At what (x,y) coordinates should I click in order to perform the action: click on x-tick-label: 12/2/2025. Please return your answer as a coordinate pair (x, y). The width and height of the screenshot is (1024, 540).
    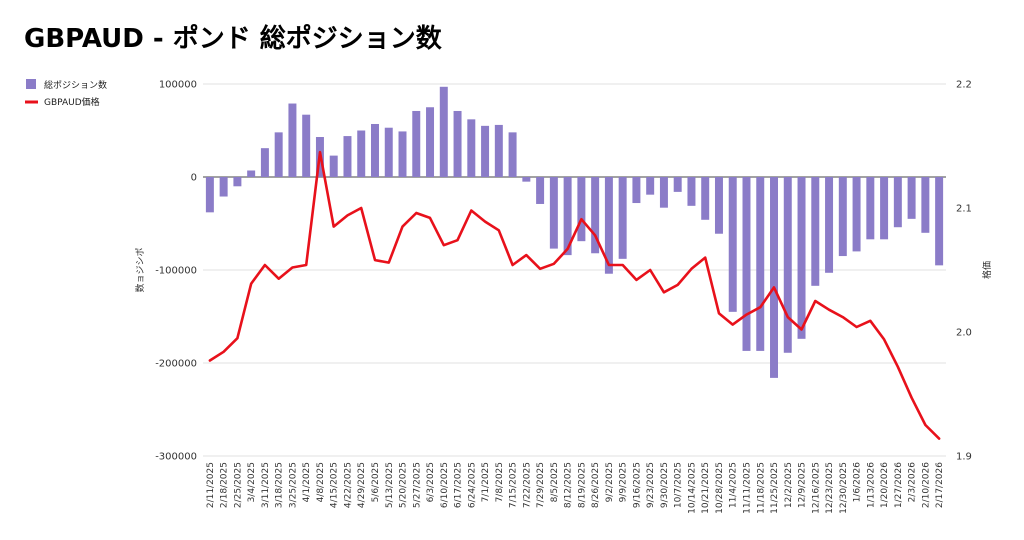
    Looking at the image, I should click on (789, 485).